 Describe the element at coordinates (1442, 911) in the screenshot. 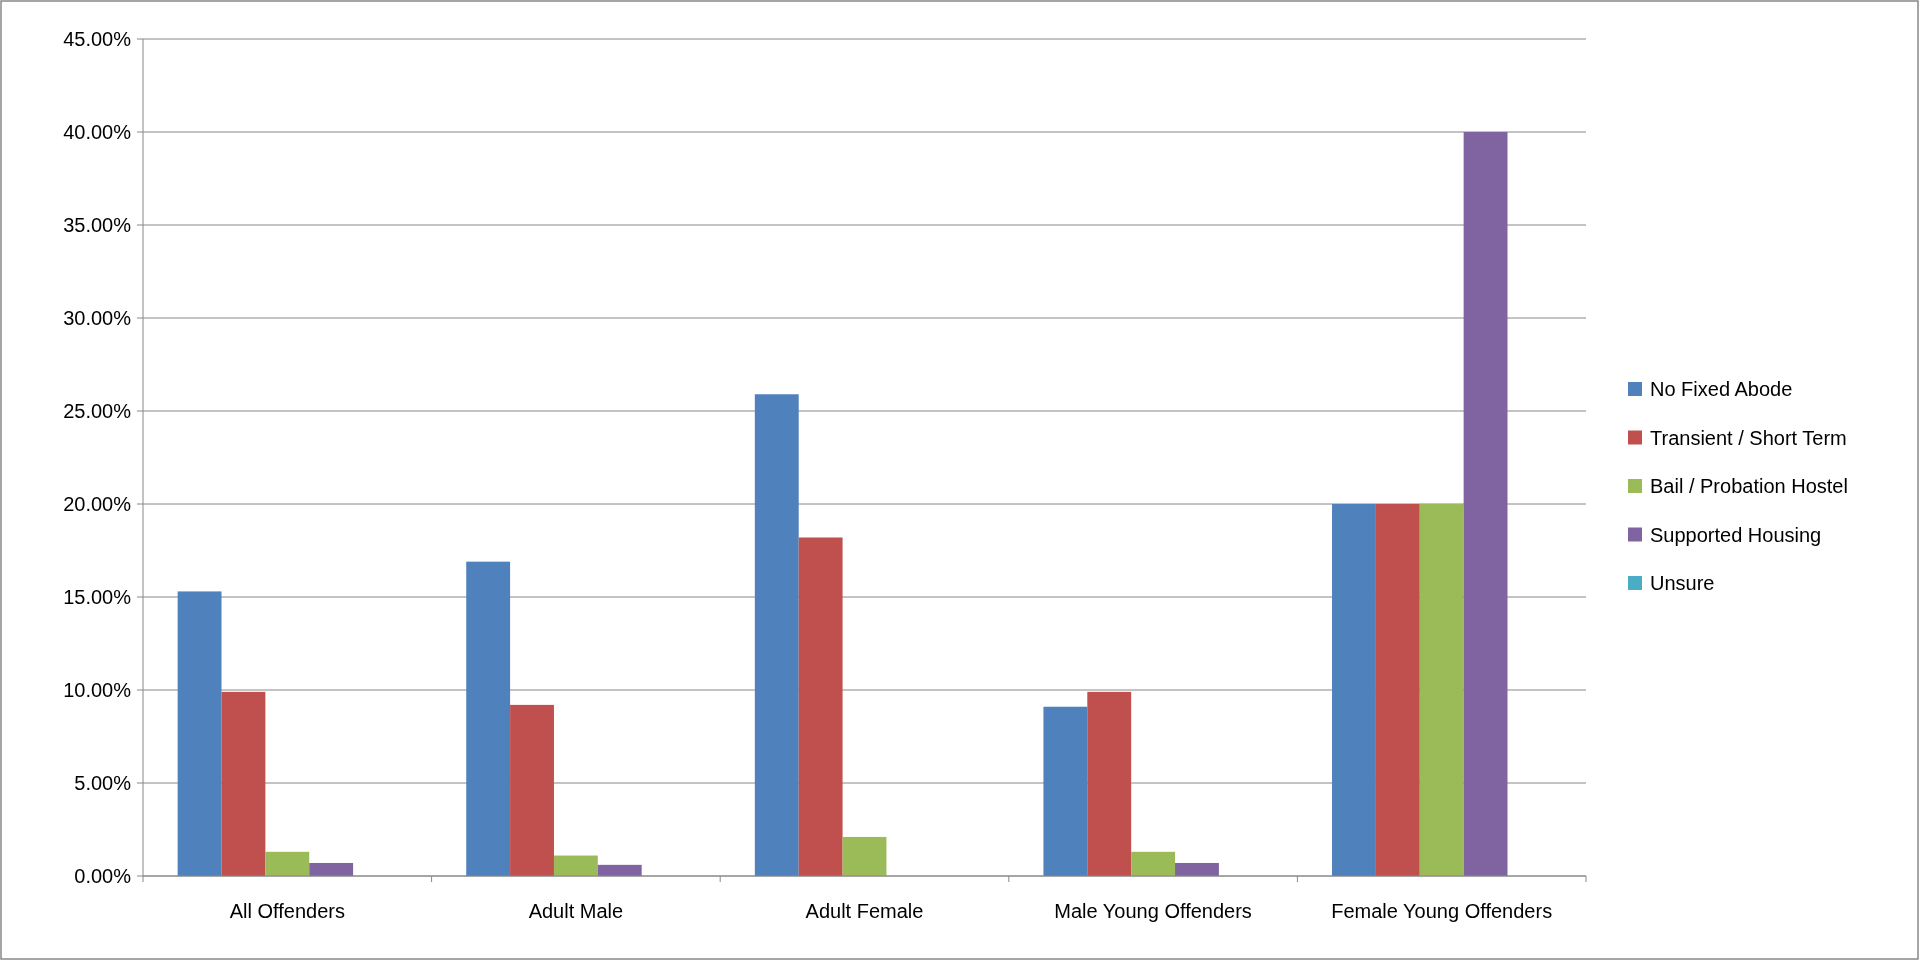

I see `x-tick-label: Female Young Offenders` at that location.